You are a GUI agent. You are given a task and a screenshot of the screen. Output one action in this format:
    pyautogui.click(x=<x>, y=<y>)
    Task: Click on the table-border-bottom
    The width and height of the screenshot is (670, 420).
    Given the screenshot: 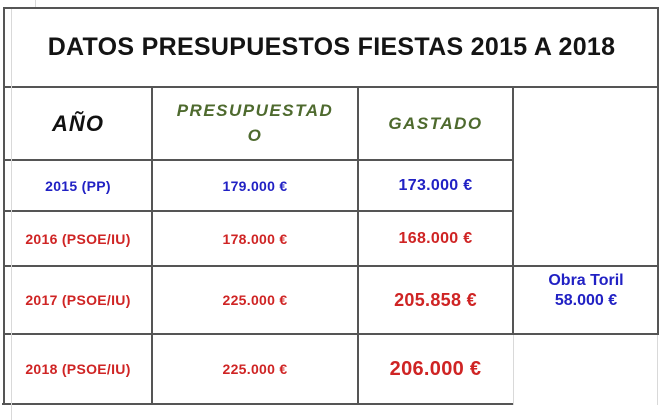 What is the action you would take?
    pyautogui.click(x=258, y=404)
    